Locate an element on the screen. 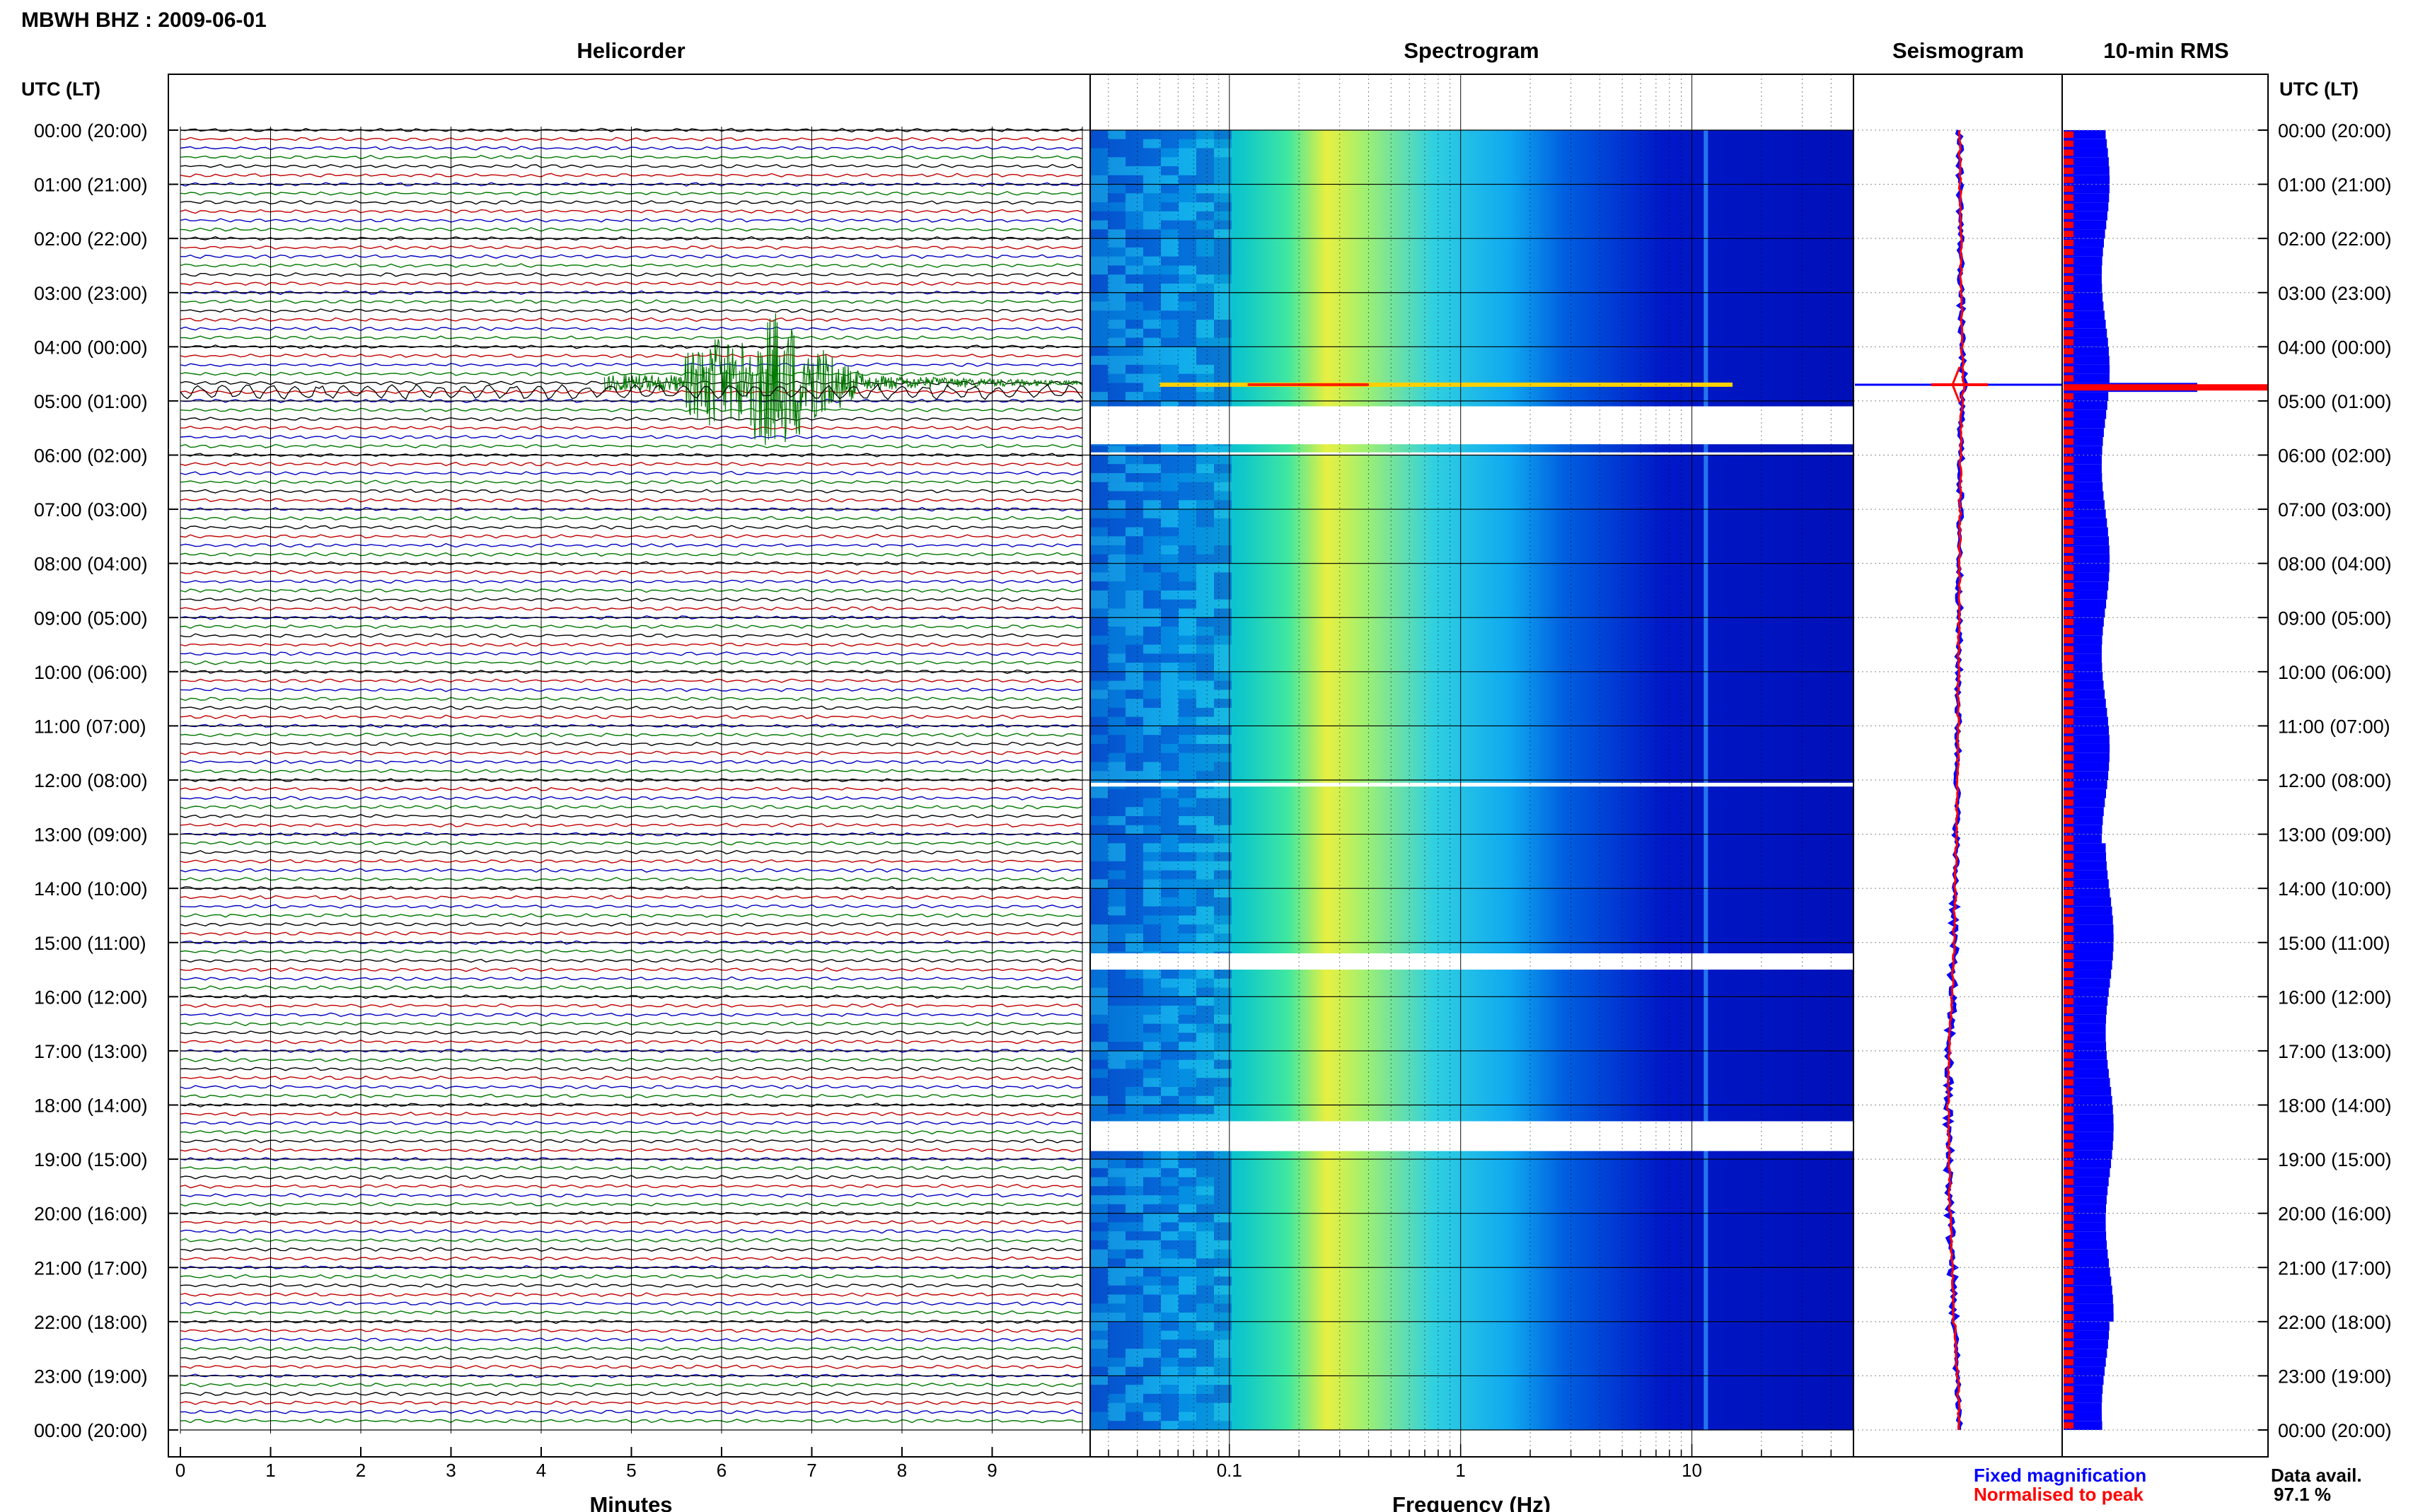 The height and width of the screenshot is (1512, 2418). time-label-left: 12:00 (08:00) is located at coordinates (91, 780).